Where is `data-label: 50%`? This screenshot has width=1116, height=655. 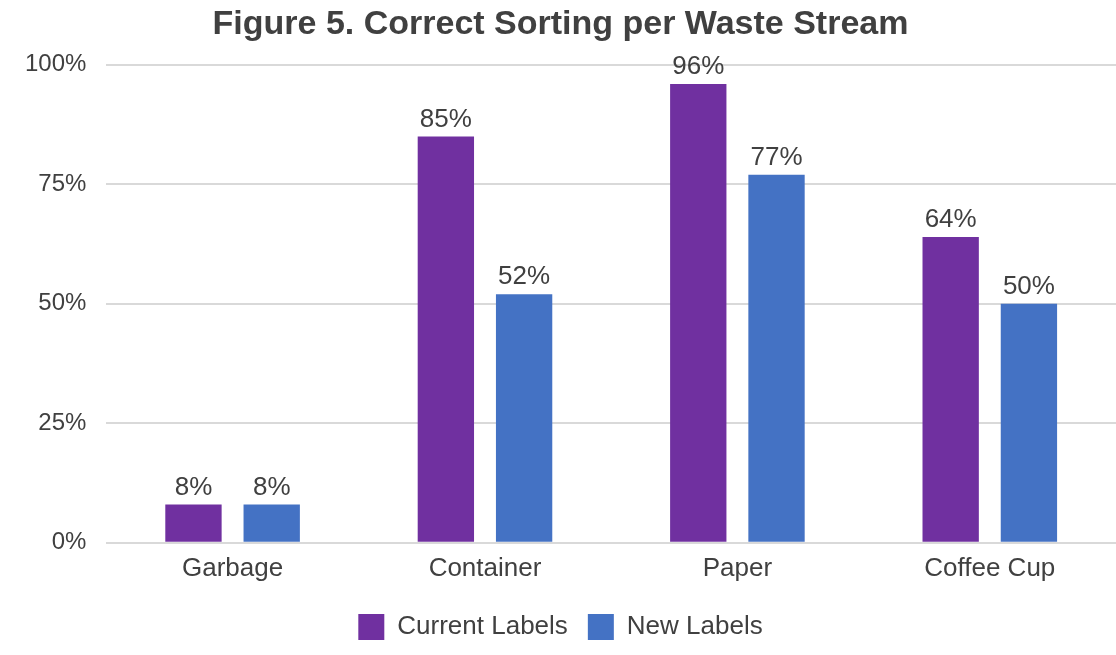 data-label: 50% is located at coordinates (1028, 284).